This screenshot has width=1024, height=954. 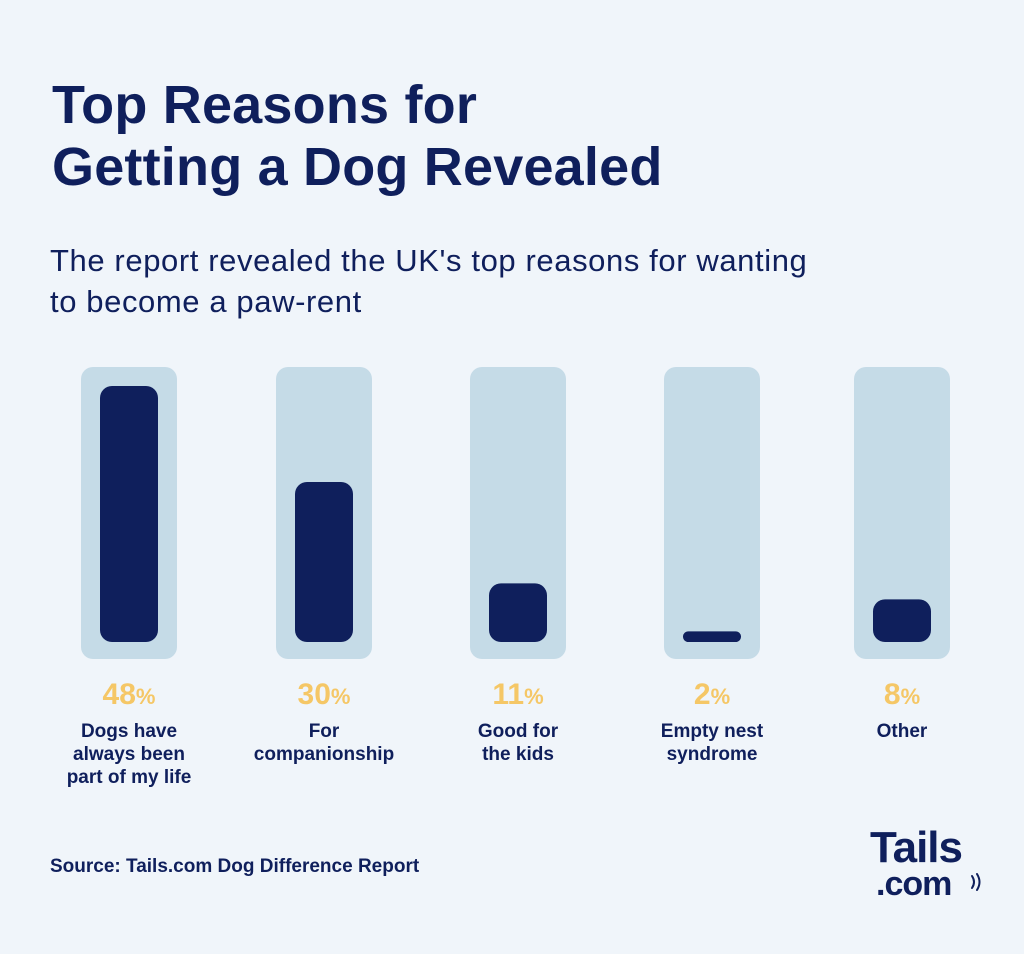 What do you see at coordinates (324, 694) in the screenshot?
I see `value-label: 30%` at bounding box center [324, 694].